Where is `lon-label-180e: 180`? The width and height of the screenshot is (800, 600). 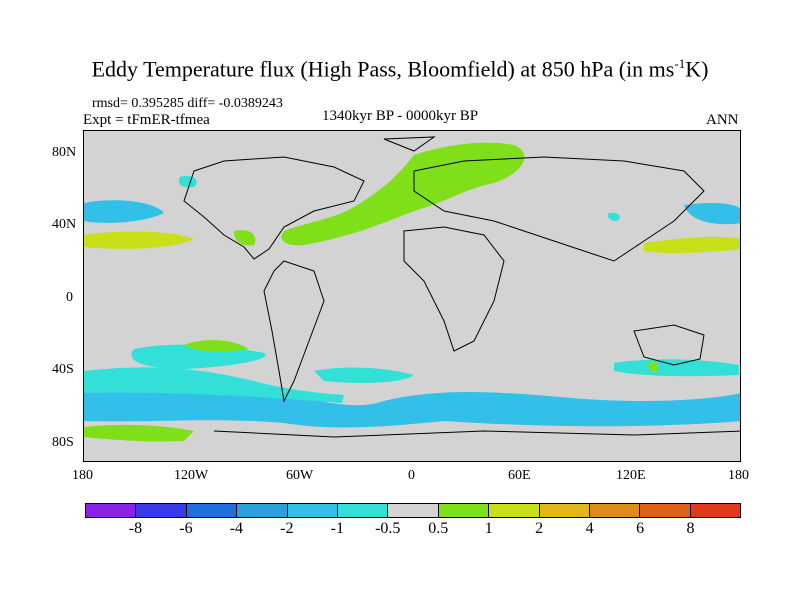 lon-label-180e: 180 is located at coordinates (738, 475).